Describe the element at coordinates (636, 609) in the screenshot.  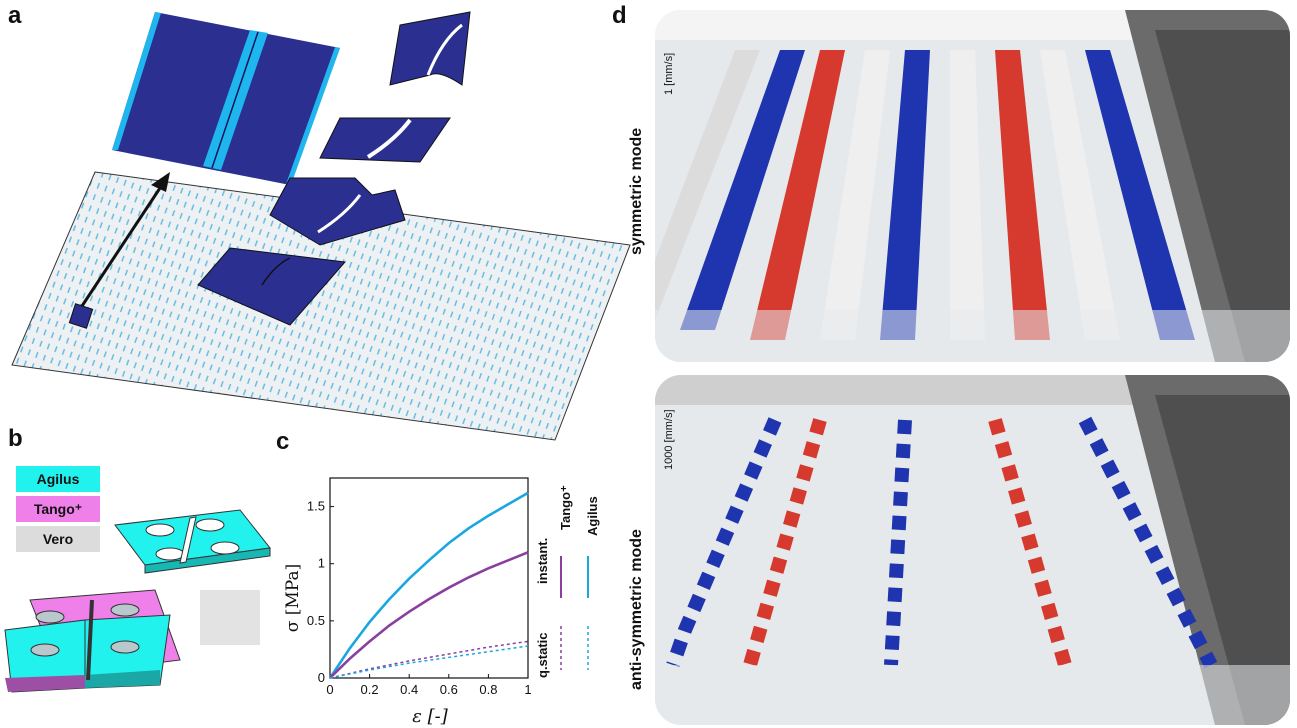
I see `label-antisymmetric-mode: anti-symmetric mode` at that location.